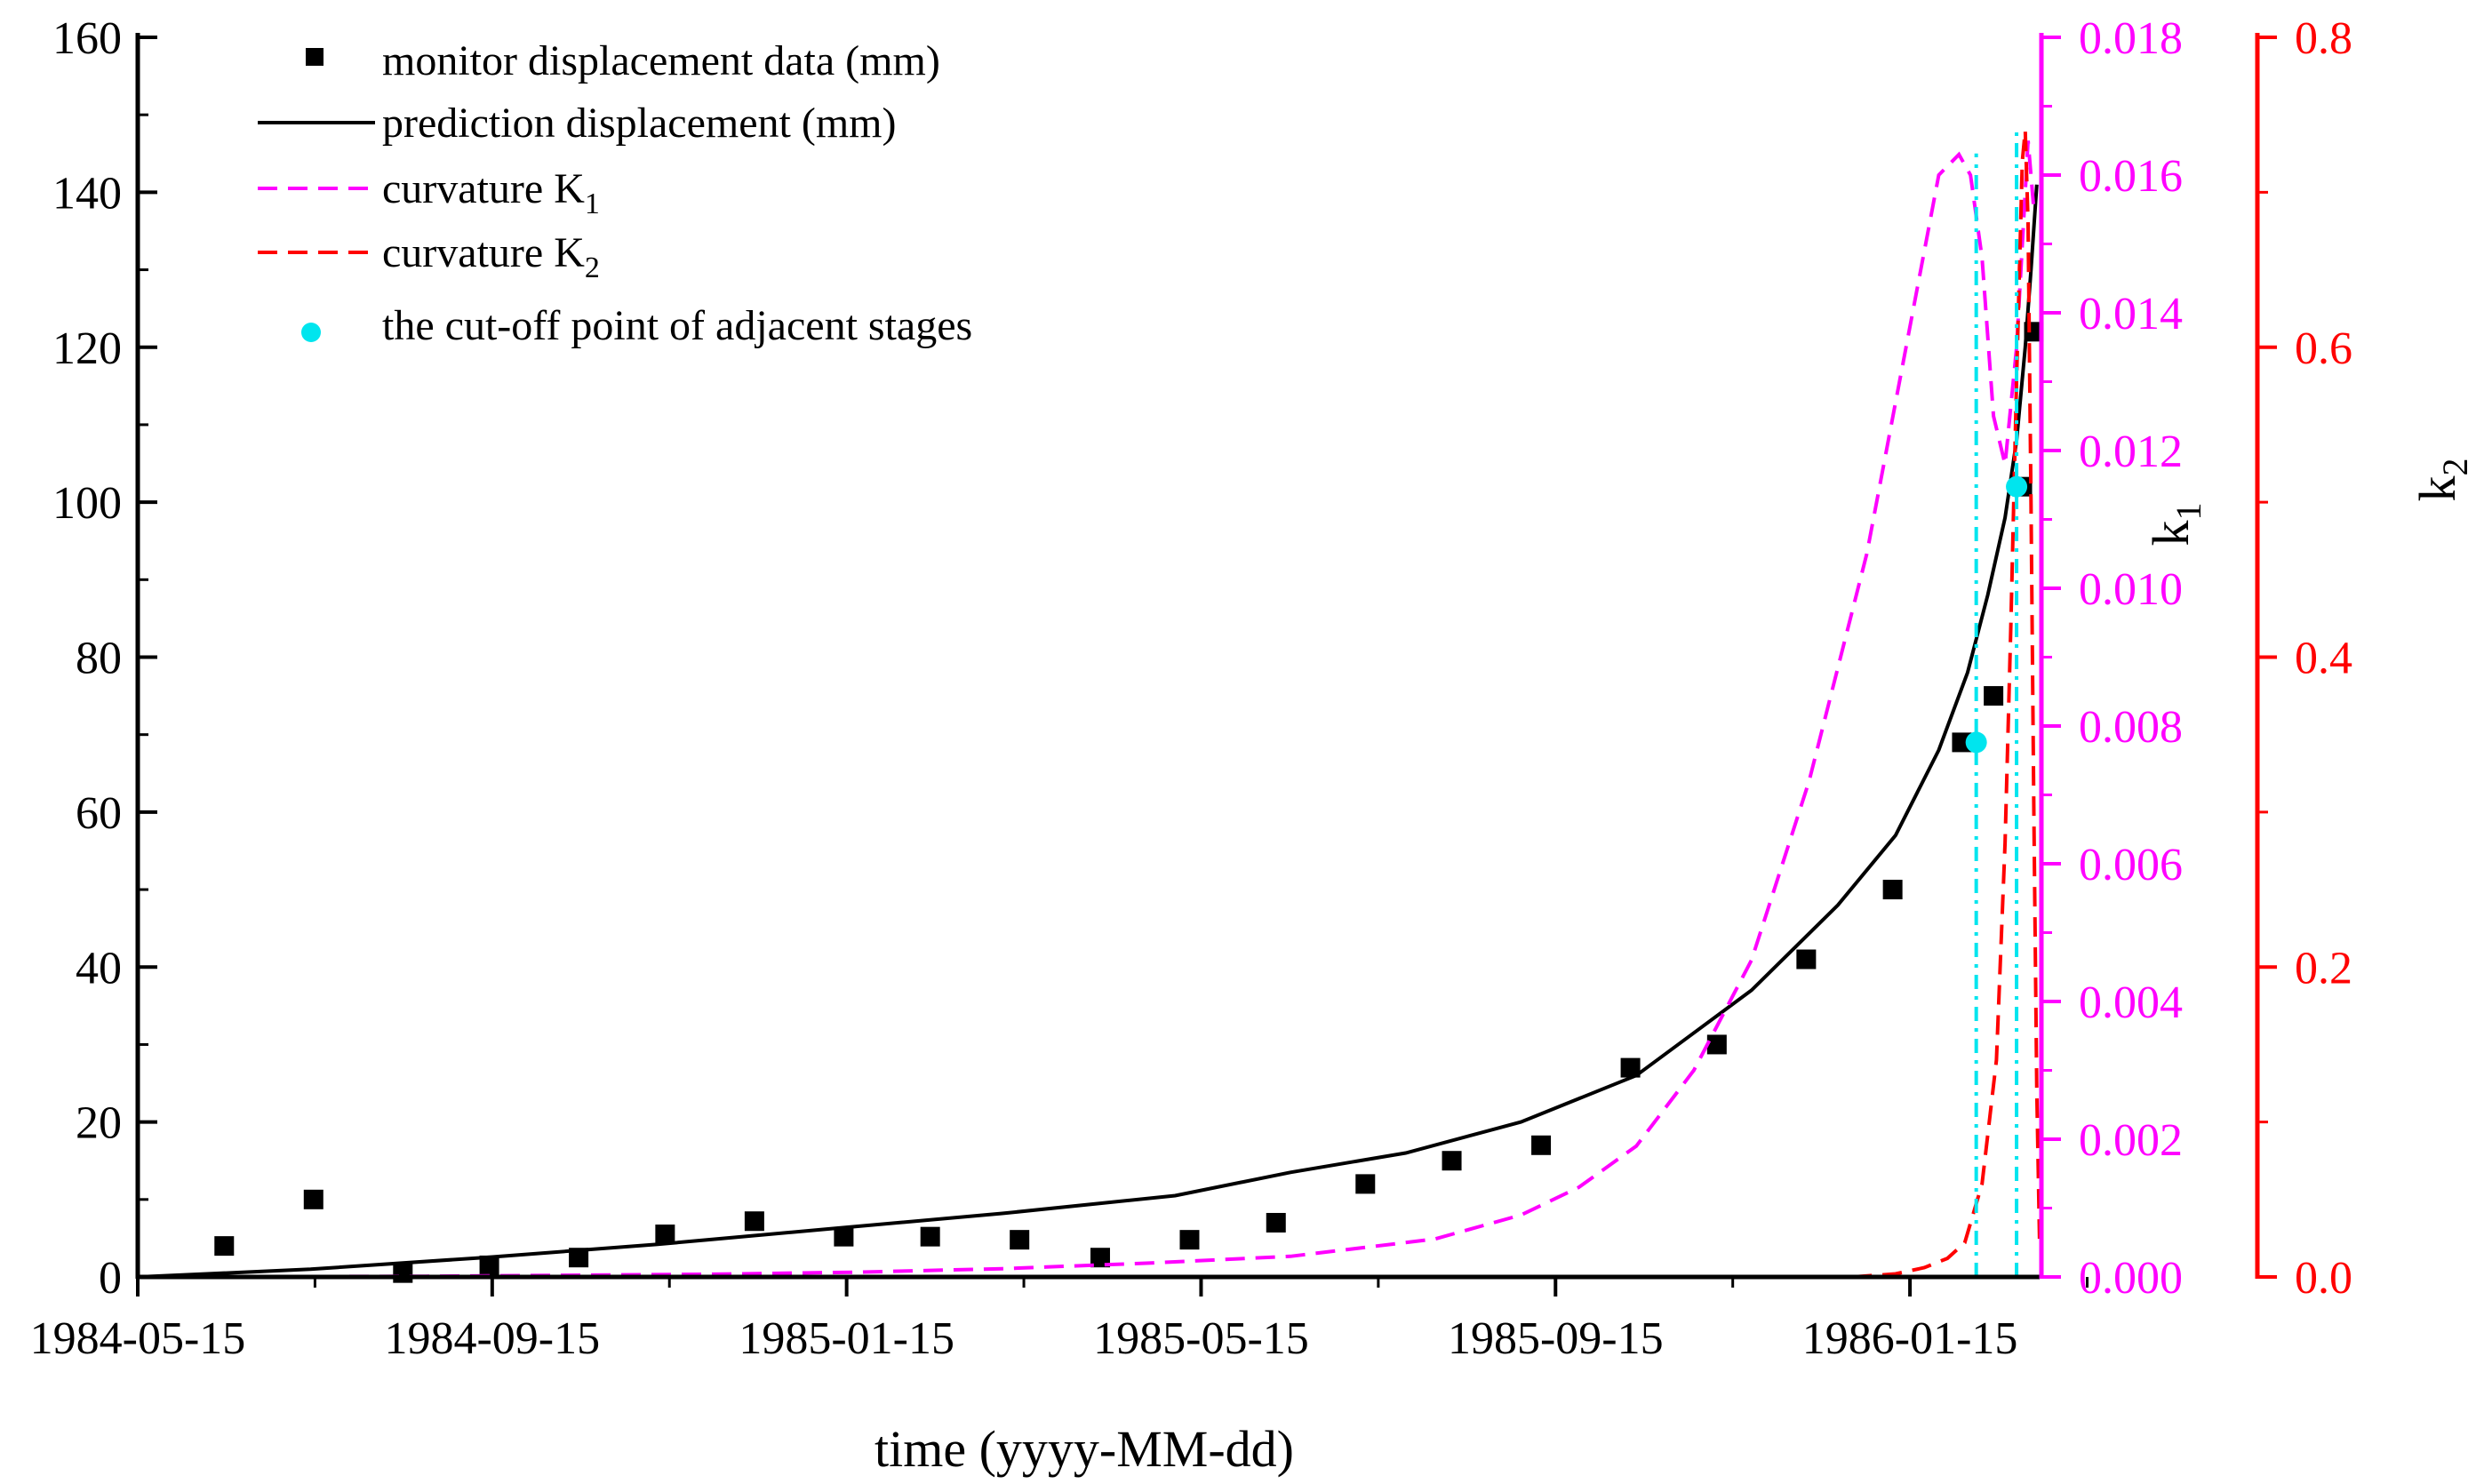 This screenshot has width=2476, height=1484. Describe the element at coordinates (2131, 1002) in the screenshot. I see `k1-tick-label: 0.004` at that location.